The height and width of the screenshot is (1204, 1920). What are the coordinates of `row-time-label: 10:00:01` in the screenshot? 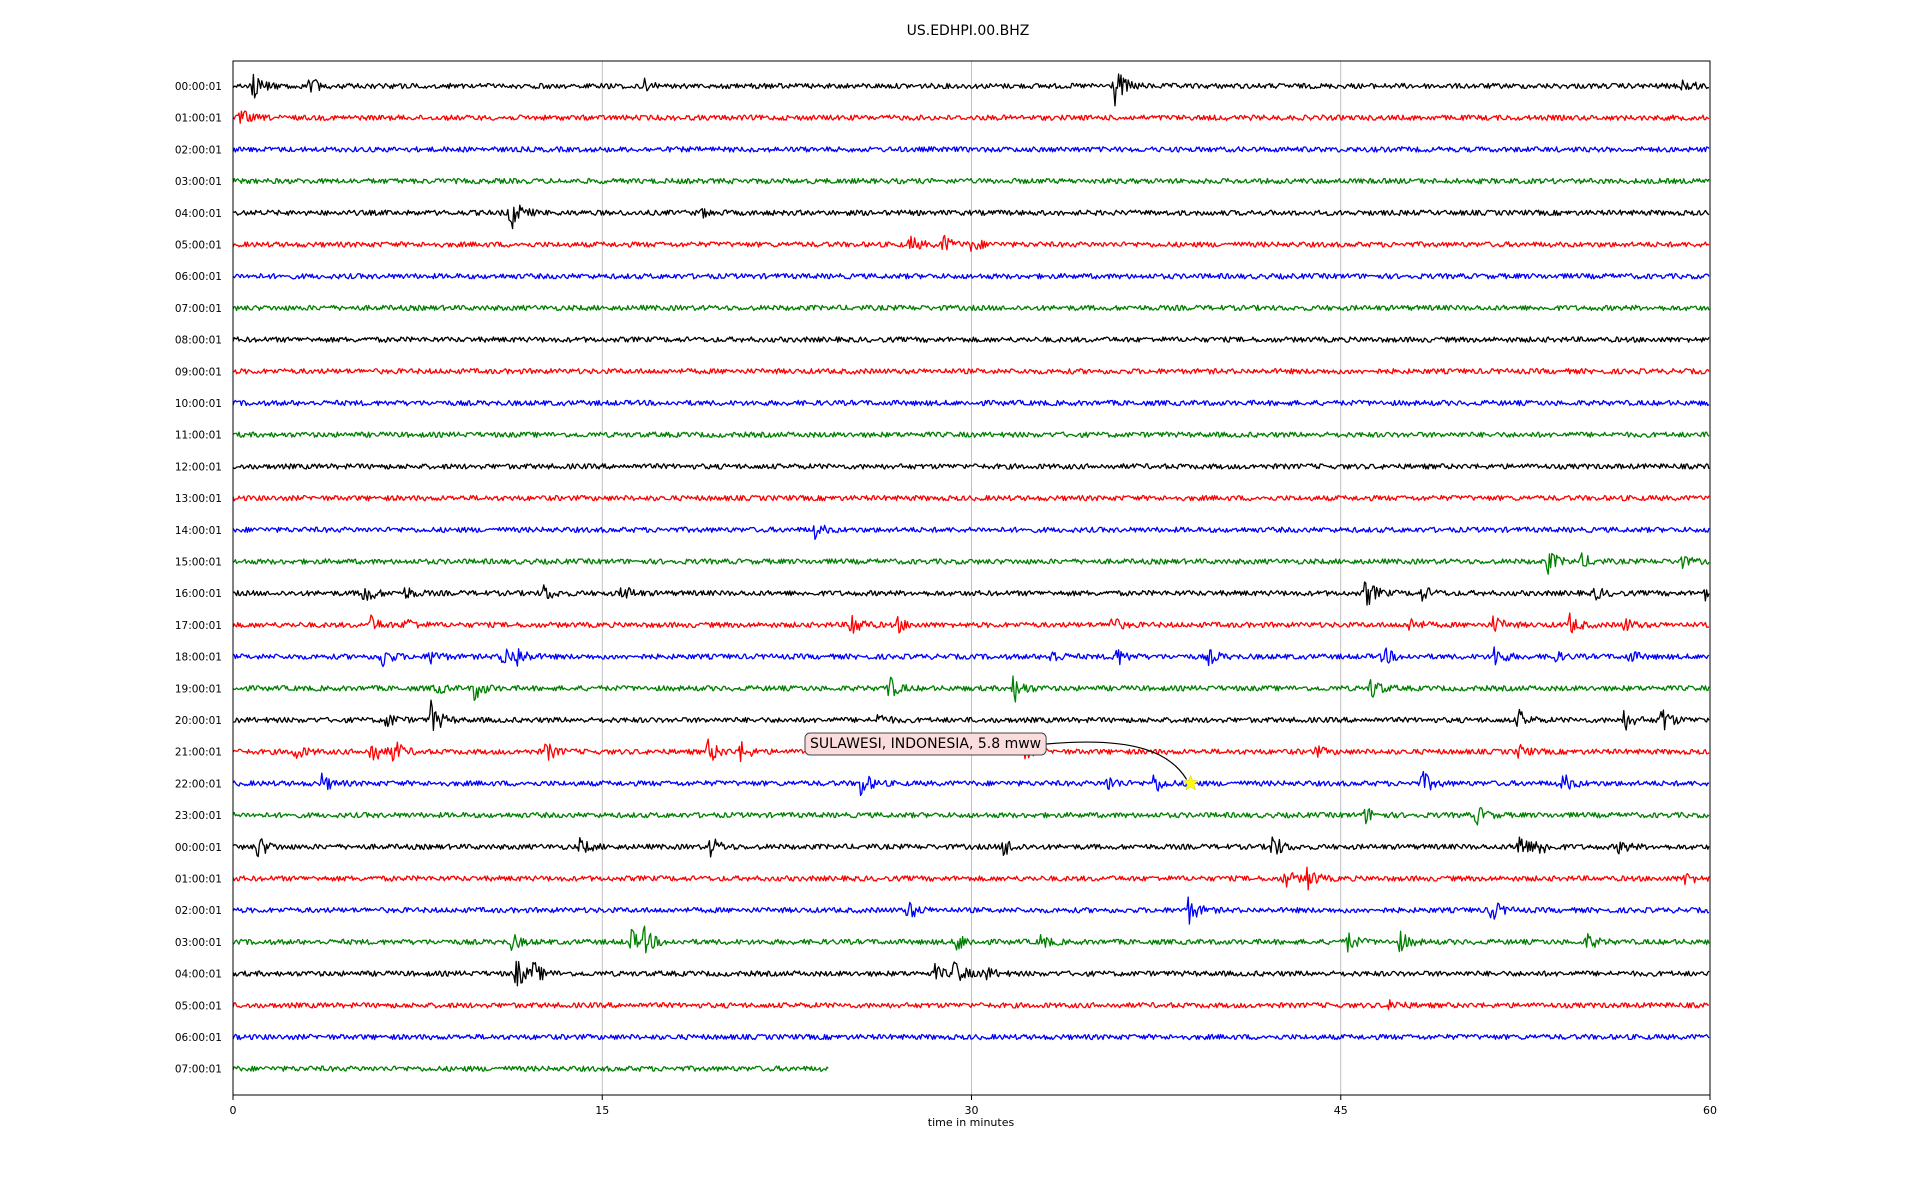 It's located at (198, 404).